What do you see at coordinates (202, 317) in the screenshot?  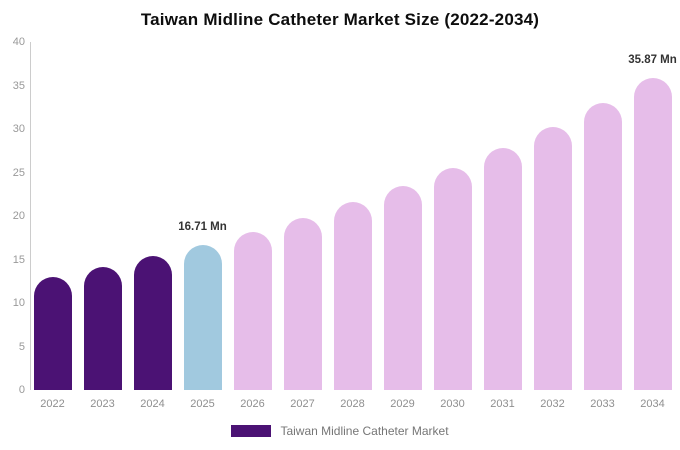 I see `bar-2025` at bounding box center [202, 317].